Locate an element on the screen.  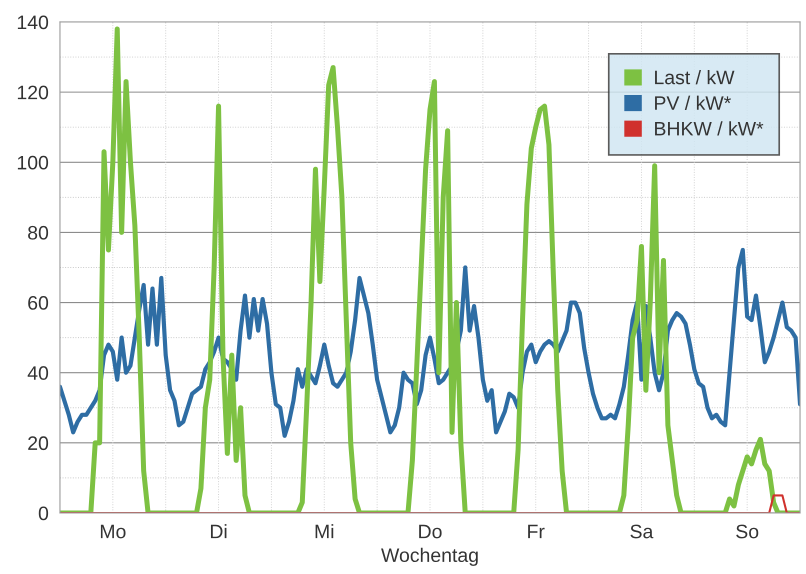
x-tick-label: Di is located at coordinates (218, 531).